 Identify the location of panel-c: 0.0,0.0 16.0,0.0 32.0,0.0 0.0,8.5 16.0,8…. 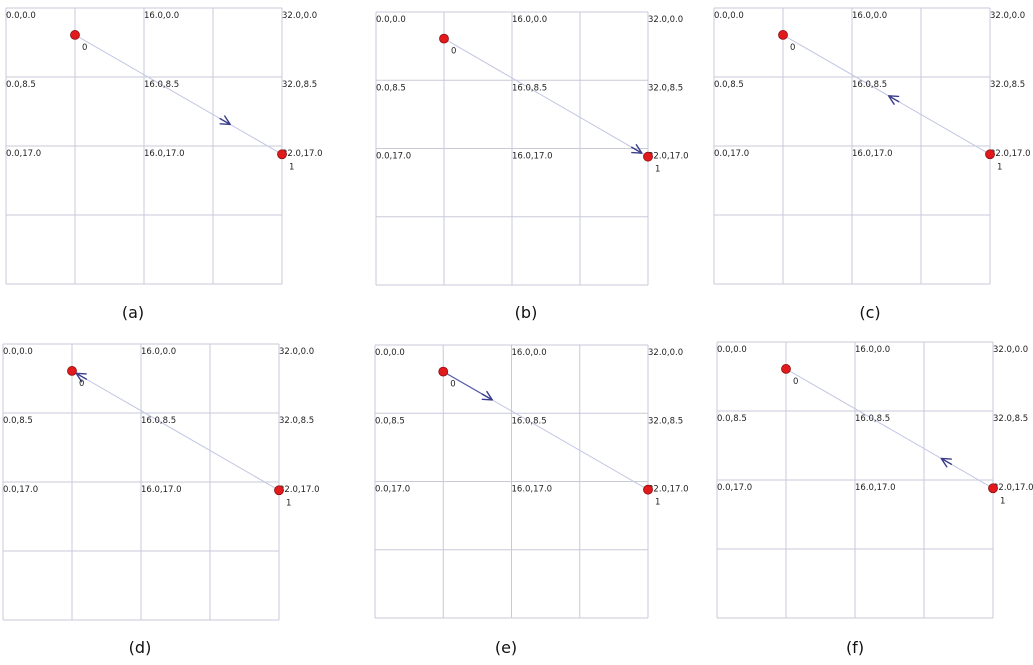
(872, 164).